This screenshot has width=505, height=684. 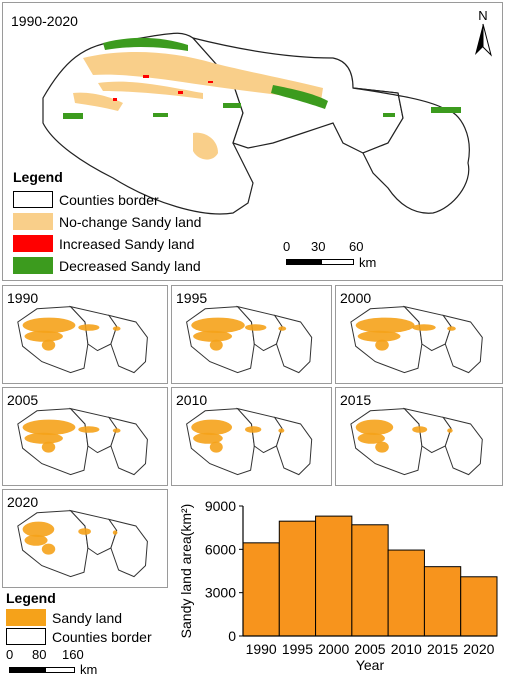 What do you see at coordinates (318, 246) in the screenshot?
I see `main-scale-tick-30: 30` at bounding box center [318, 246].